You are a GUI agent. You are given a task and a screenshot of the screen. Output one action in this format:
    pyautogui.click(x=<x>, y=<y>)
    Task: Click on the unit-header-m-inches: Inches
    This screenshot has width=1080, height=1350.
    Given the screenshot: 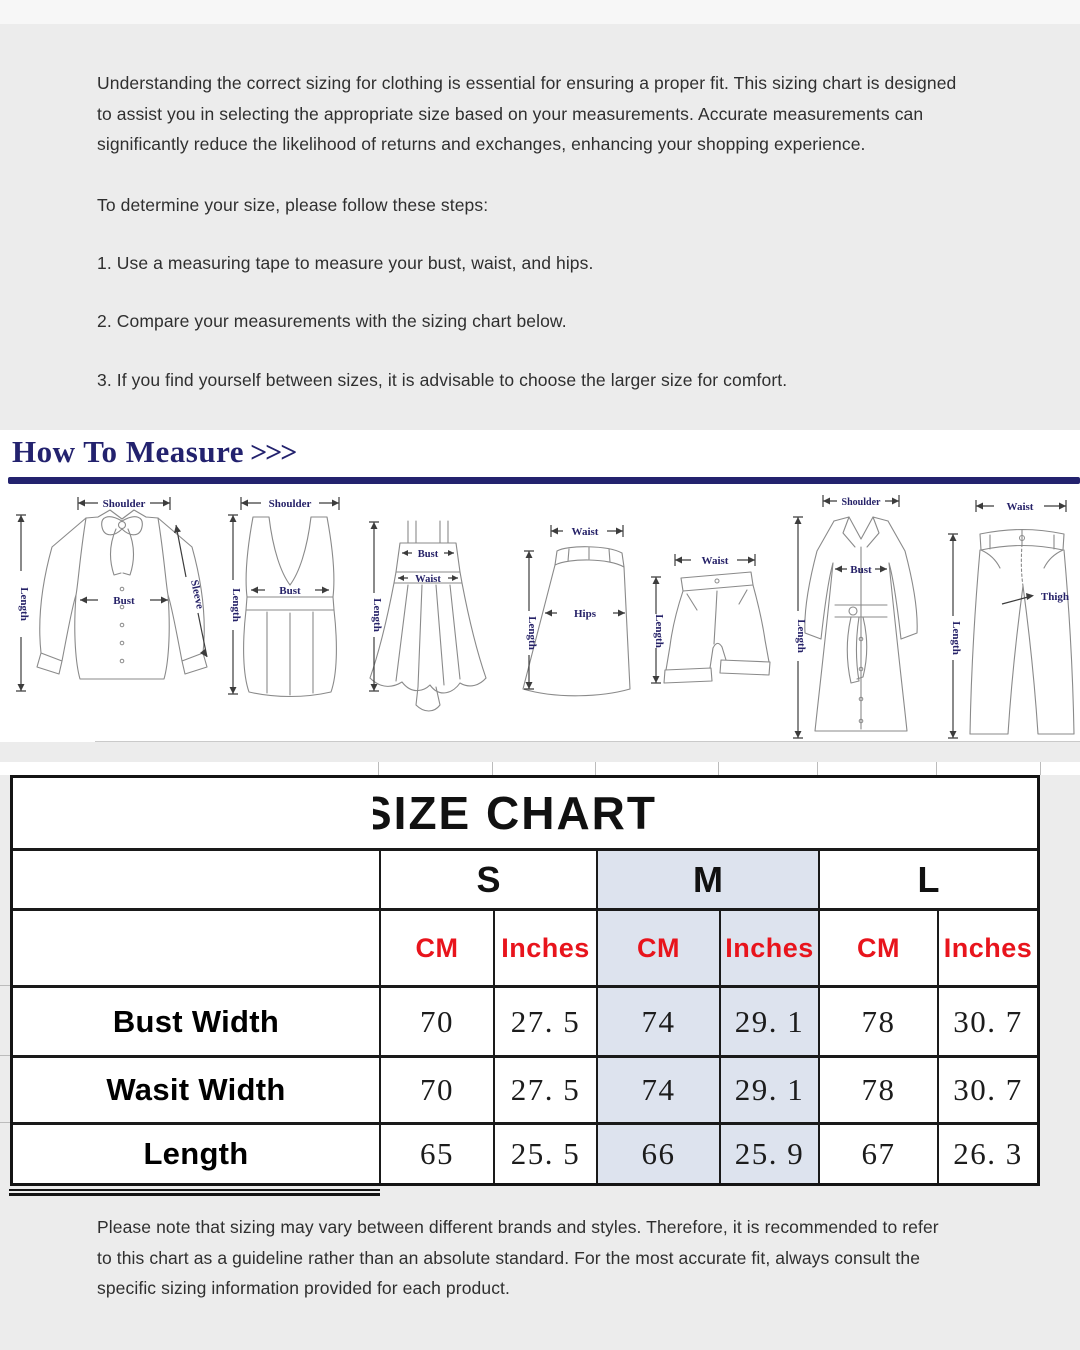 What is the action you would take?
    pyautogui.click(x=770, y=949)
    